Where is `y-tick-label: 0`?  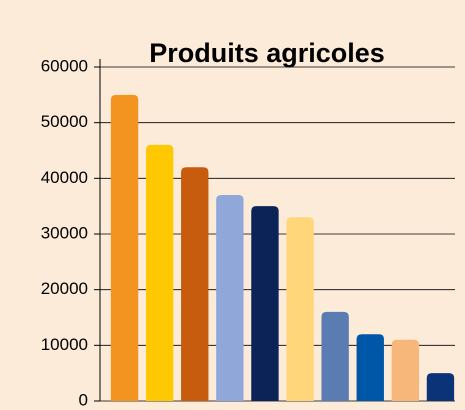
y-tick-label: 0 is located at coordinates (83, 399).